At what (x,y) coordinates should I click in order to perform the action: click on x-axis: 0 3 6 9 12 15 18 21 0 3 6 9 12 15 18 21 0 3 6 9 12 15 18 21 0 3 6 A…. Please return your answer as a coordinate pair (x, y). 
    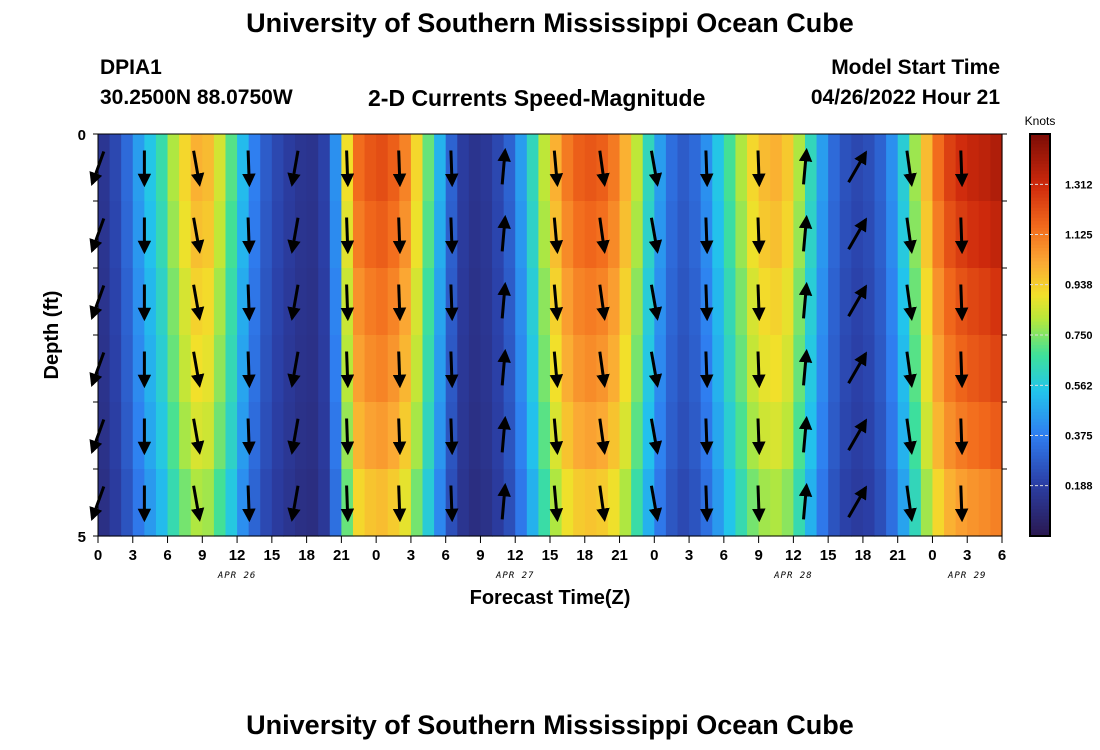
    Looking at the image, I should click on (550, 558).